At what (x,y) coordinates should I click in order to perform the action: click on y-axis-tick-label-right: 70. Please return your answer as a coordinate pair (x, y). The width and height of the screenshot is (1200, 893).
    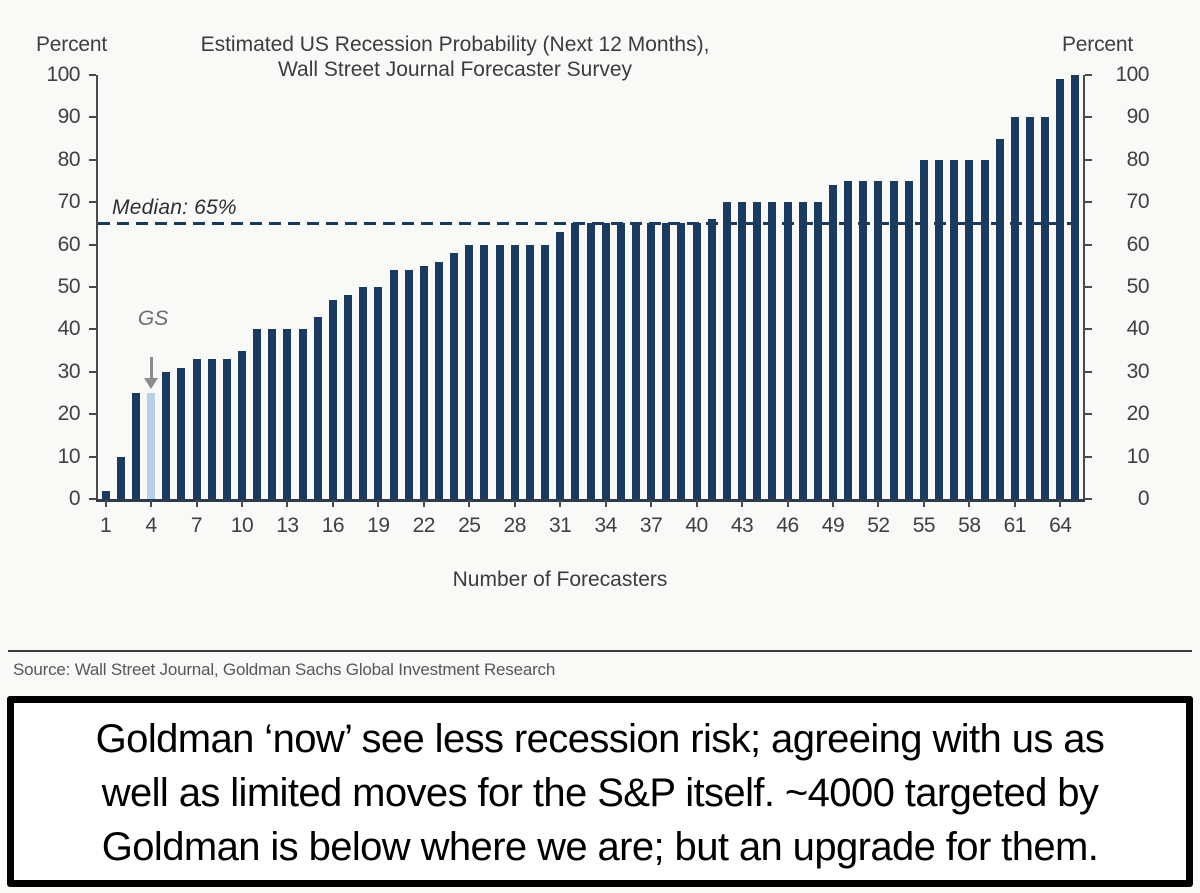
    Looking at the image, I should click on (1138, 202).